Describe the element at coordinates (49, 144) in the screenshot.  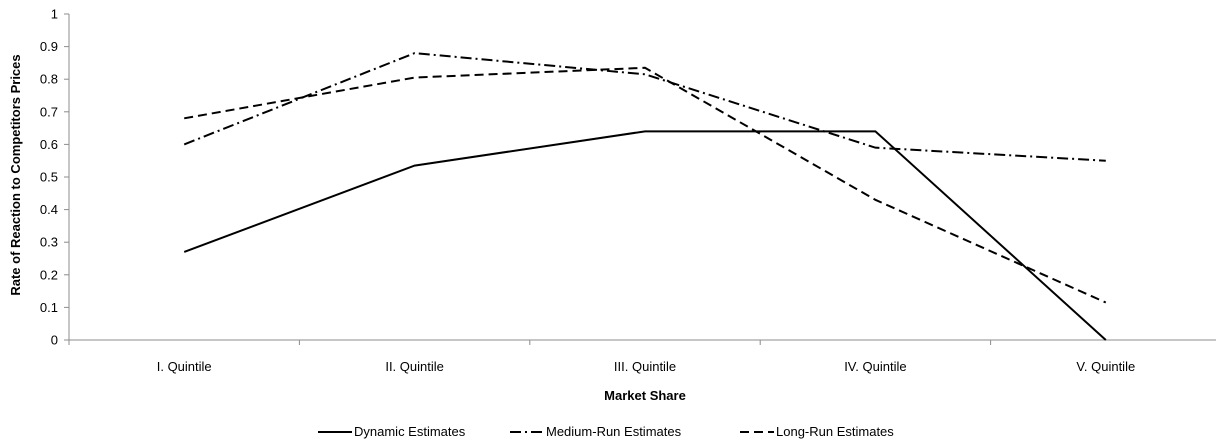
I see `y-tick-label: 0.6` at that location.